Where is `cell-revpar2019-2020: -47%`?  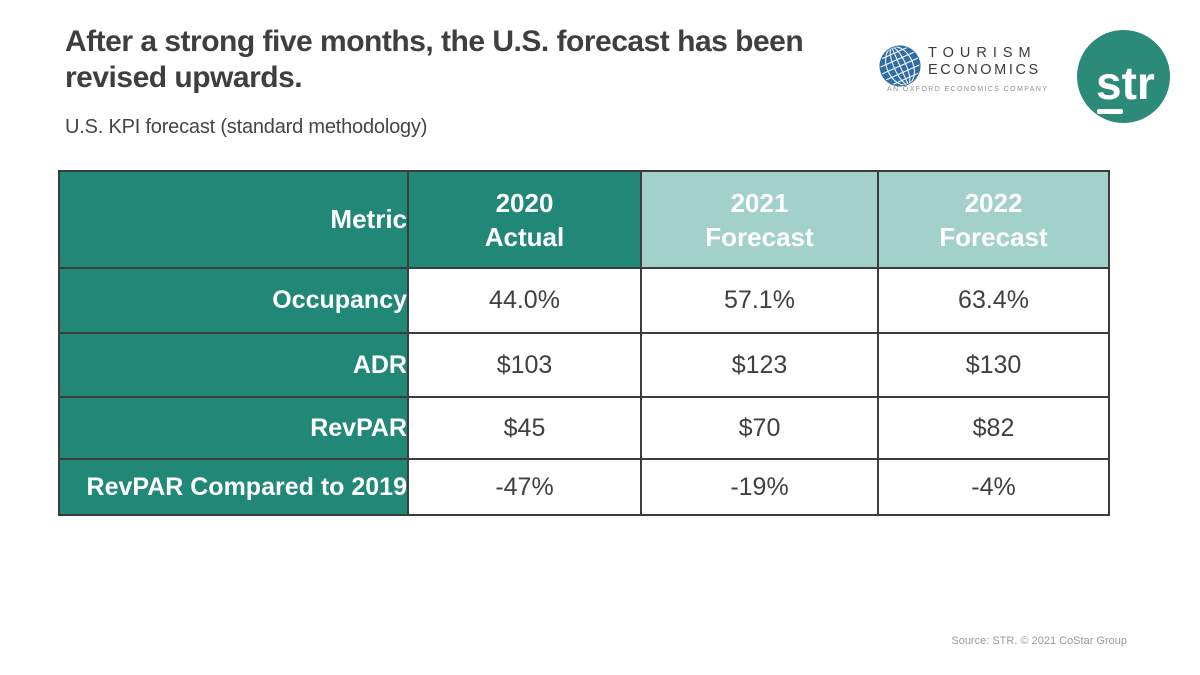
cell-revpar2019-2020: -47% is located at coordinates (524, 487).